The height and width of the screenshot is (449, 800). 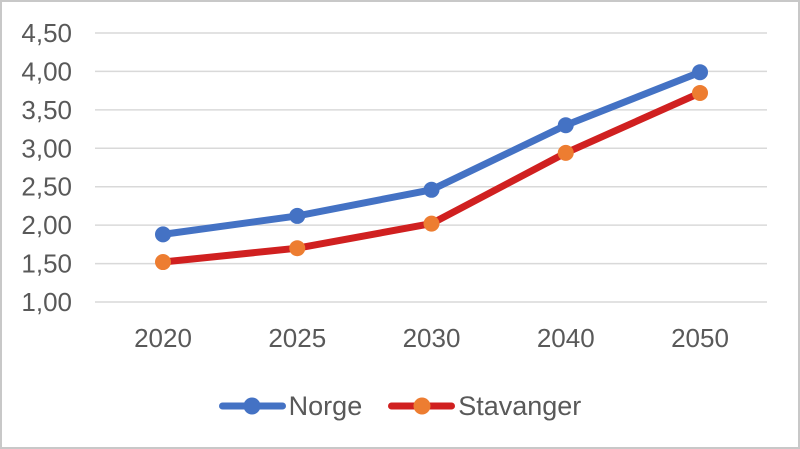 I want to click on y-axis-tick-label: 2,00, so click(x=46, y=225).